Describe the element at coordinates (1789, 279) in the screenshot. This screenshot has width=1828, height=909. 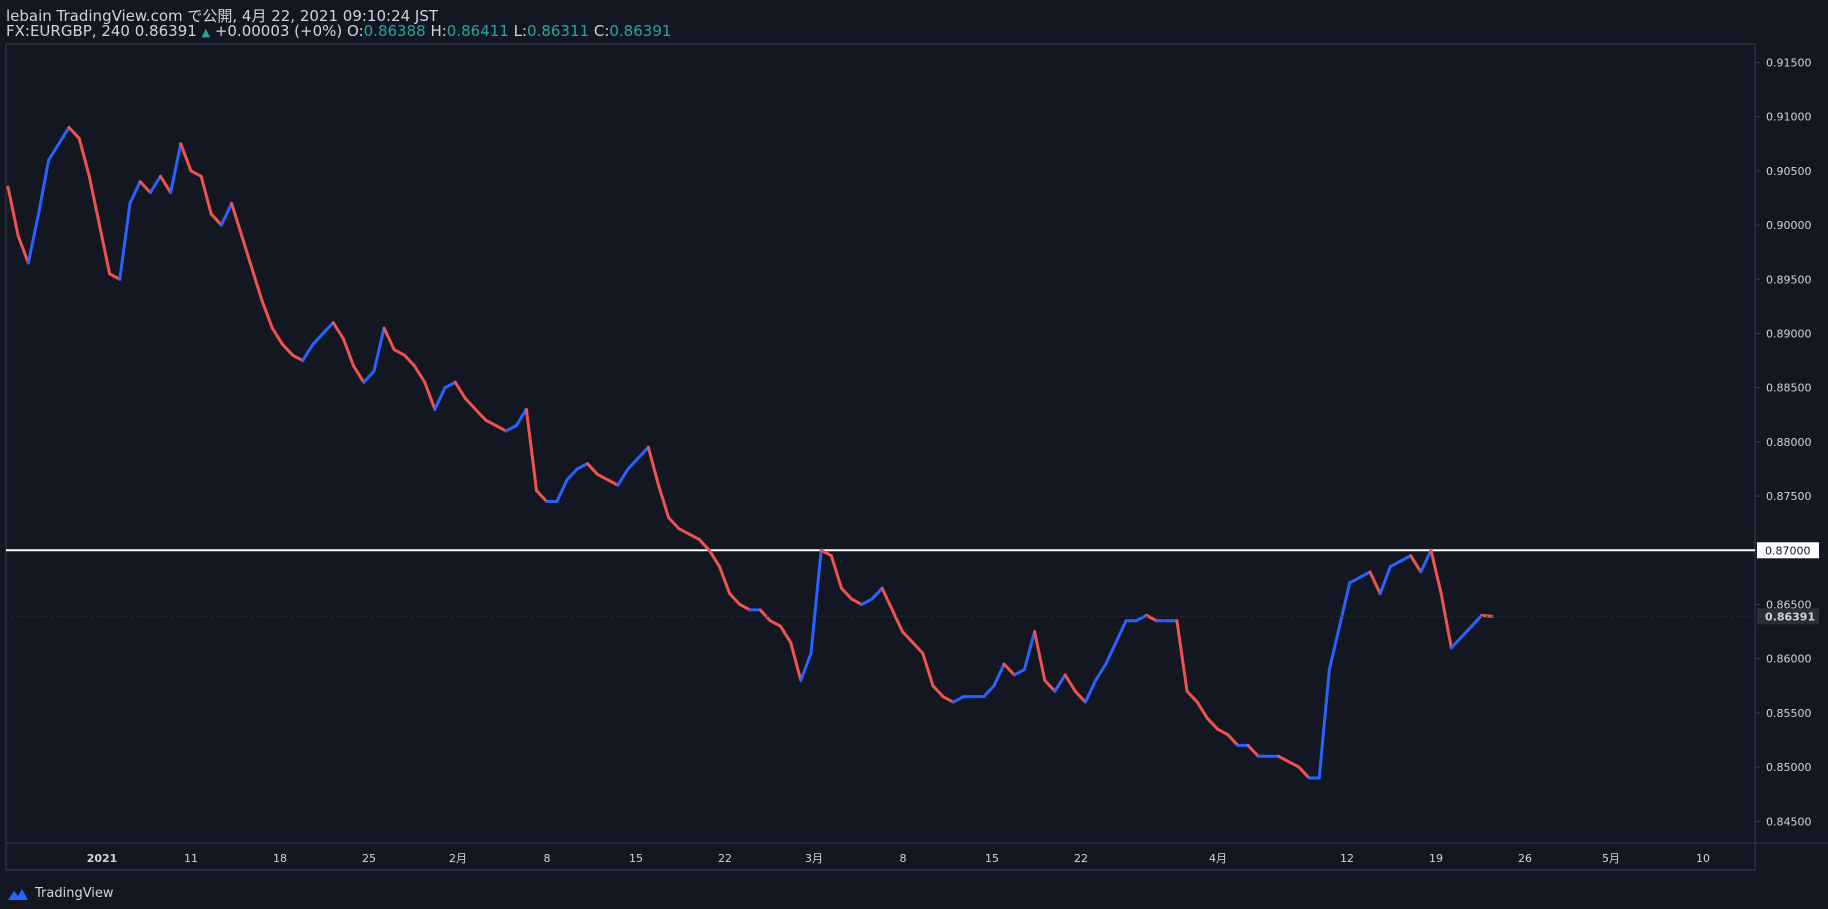
I see `y-tick-label: 0.89500` at that location.